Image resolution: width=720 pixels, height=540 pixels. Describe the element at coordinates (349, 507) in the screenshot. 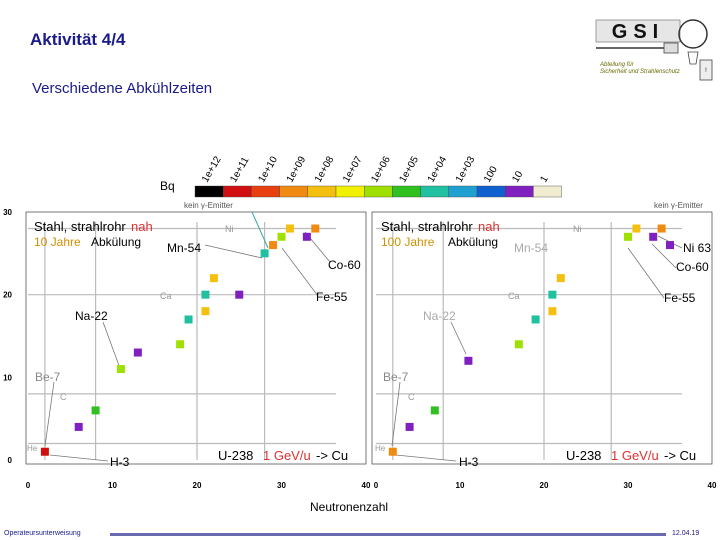

I see `x-axis-label: Neutronenzahl` at that location.